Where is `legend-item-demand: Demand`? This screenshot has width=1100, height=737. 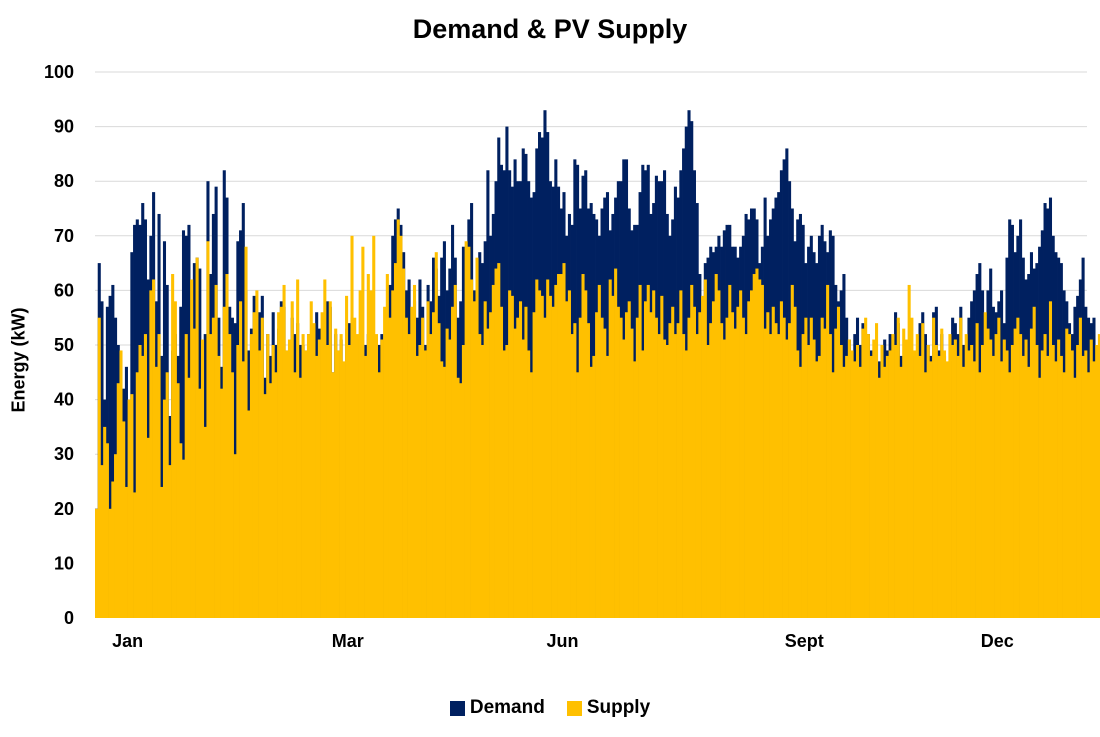 legend-item-demand: Demand is located at coordinates (497, 708).